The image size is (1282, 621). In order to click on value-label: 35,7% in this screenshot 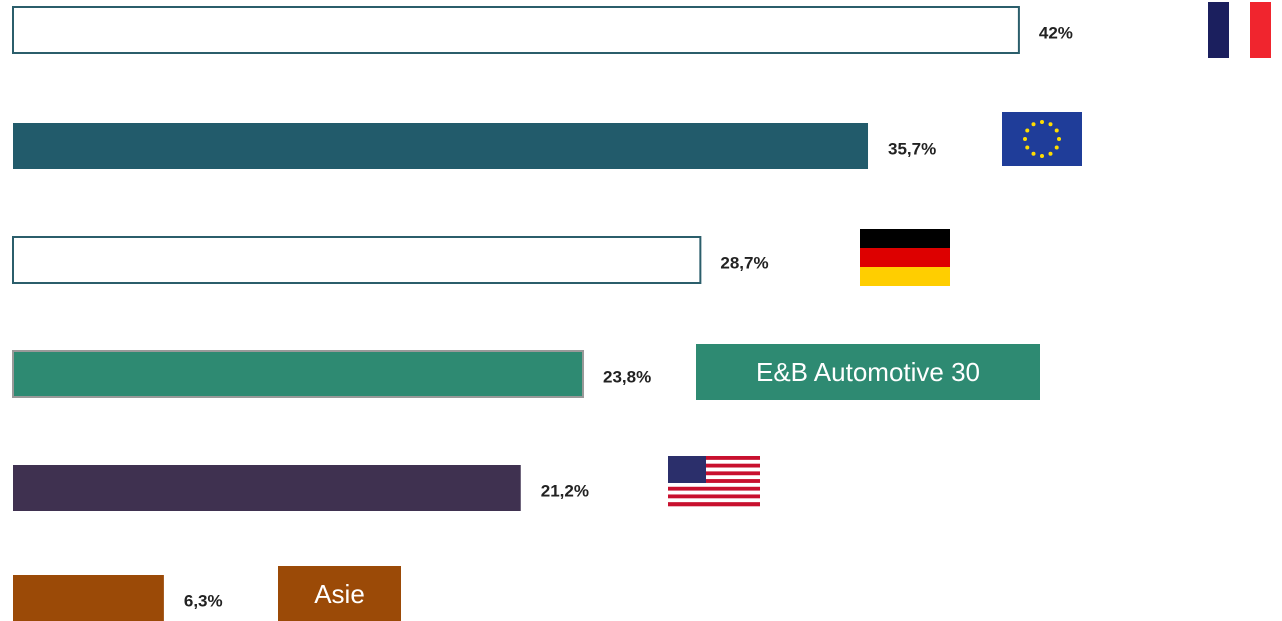, I will do `click(912, 148)`.